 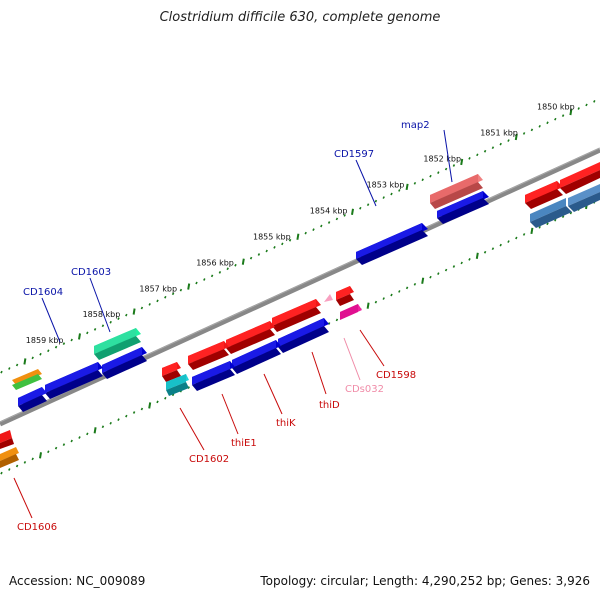 I want to click on gene-cd1598-pink, so click(x=351, y=312).